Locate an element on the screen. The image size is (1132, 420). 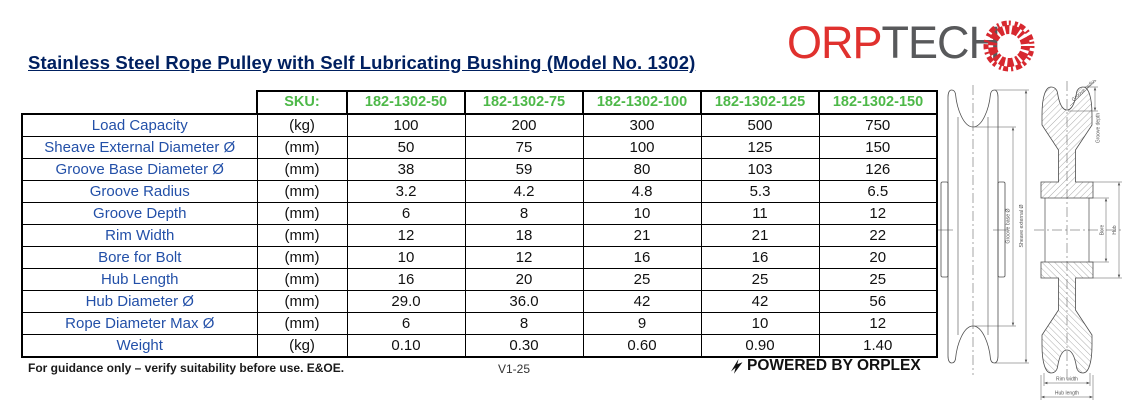
row-value: 6.5 is located at coordinates (878, 191).